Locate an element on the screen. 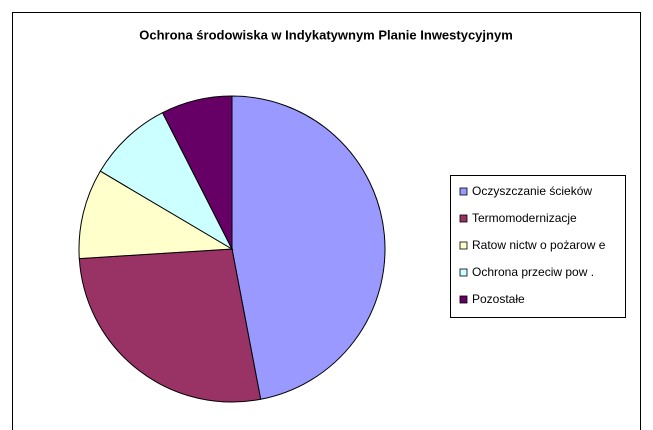 The width and height of the screenshot is (653, 430). legend-label: Ochrona przeciw pow . is located at coordinates (533, 272).